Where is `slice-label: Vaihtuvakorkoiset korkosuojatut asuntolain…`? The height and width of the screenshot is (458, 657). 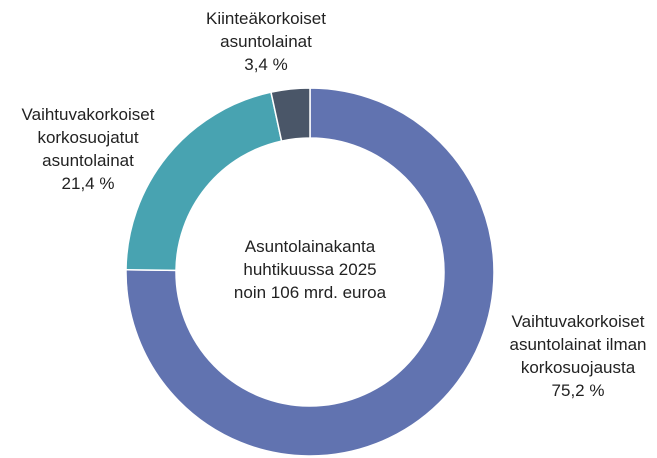 slice-label: Vaihtuvakorkoiset korkosuojatut asuntolain… is located at coordinates (88, 137).